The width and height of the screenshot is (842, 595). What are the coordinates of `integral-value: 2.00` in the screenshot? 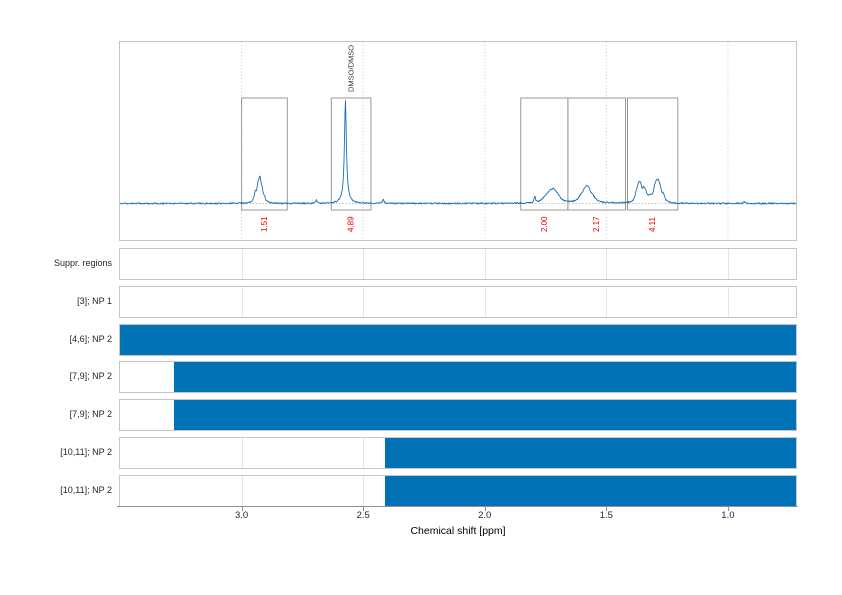 It's located at (544, 224).